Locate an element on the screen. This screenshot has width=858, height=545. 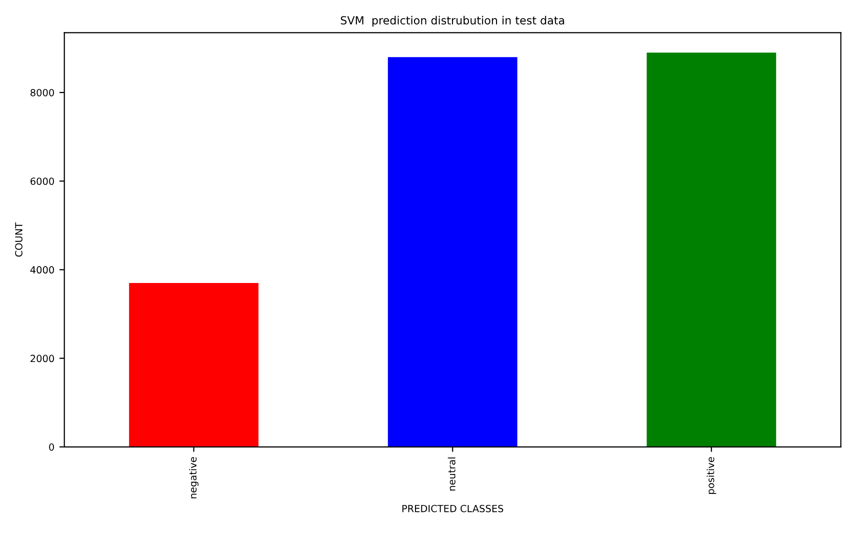
y-tick-label: 6000 is located at coordinates (42, 181).